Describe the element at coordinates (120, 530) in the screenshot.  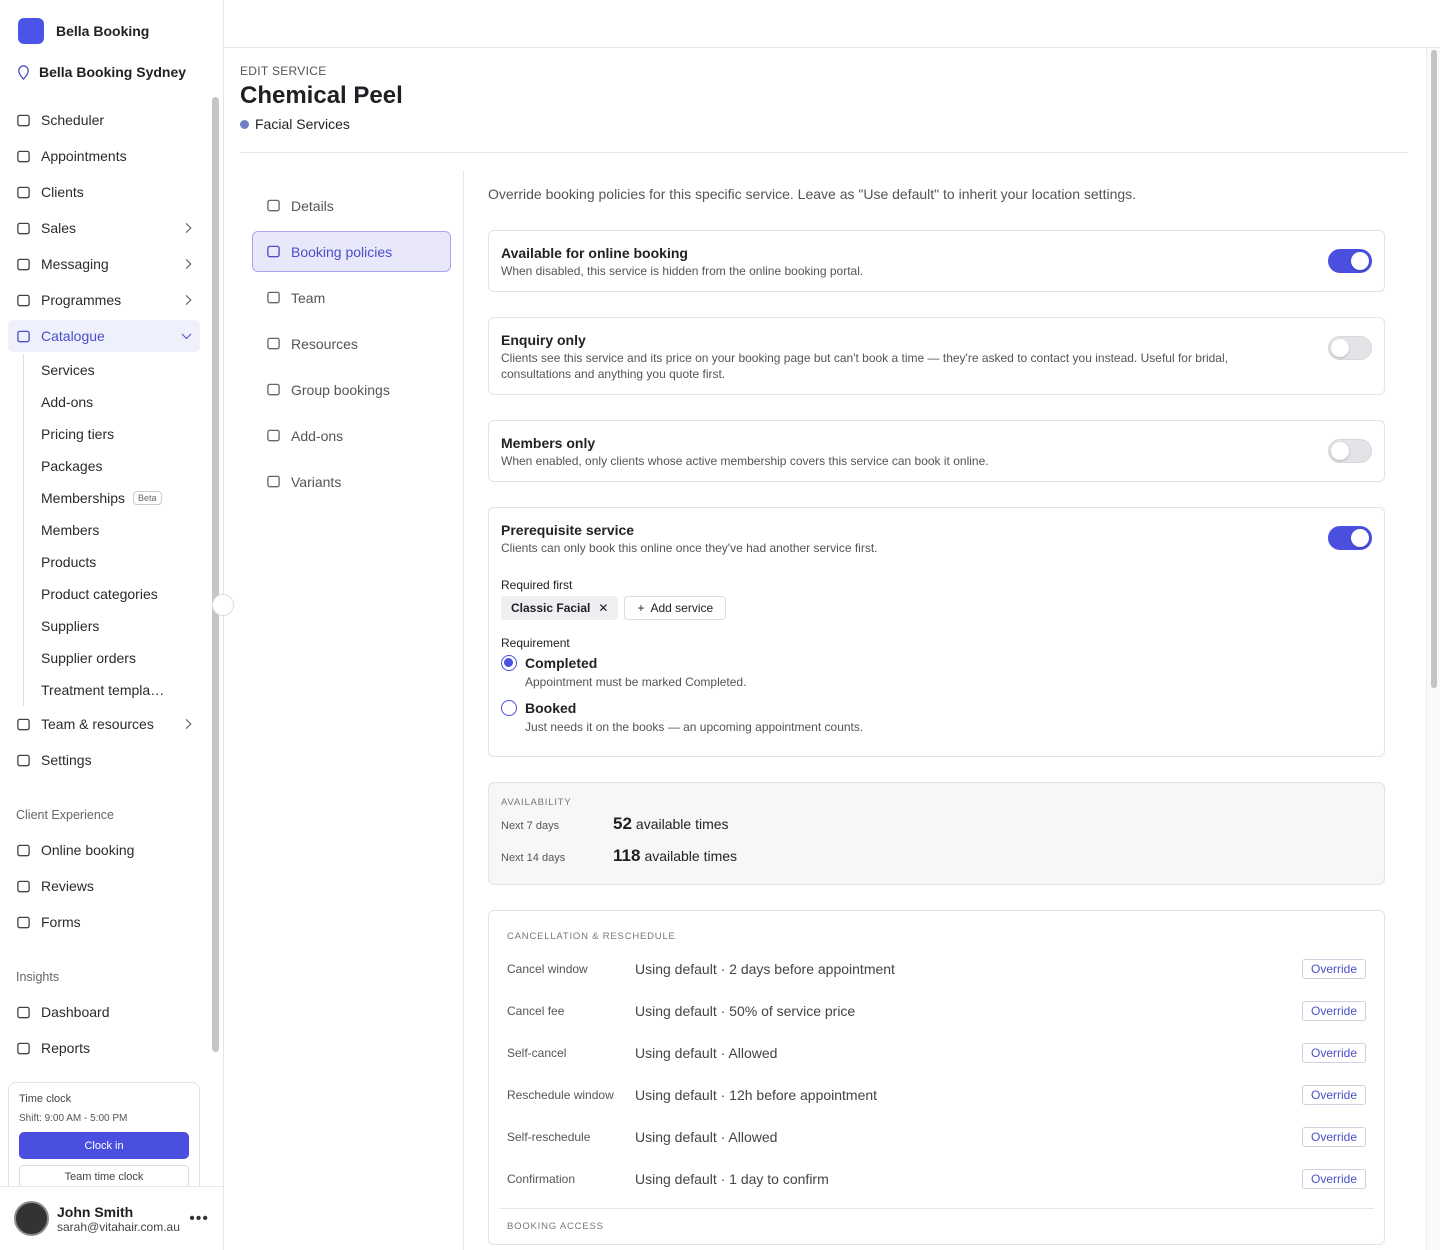
I see `sub-nav-item: Members` at that location.